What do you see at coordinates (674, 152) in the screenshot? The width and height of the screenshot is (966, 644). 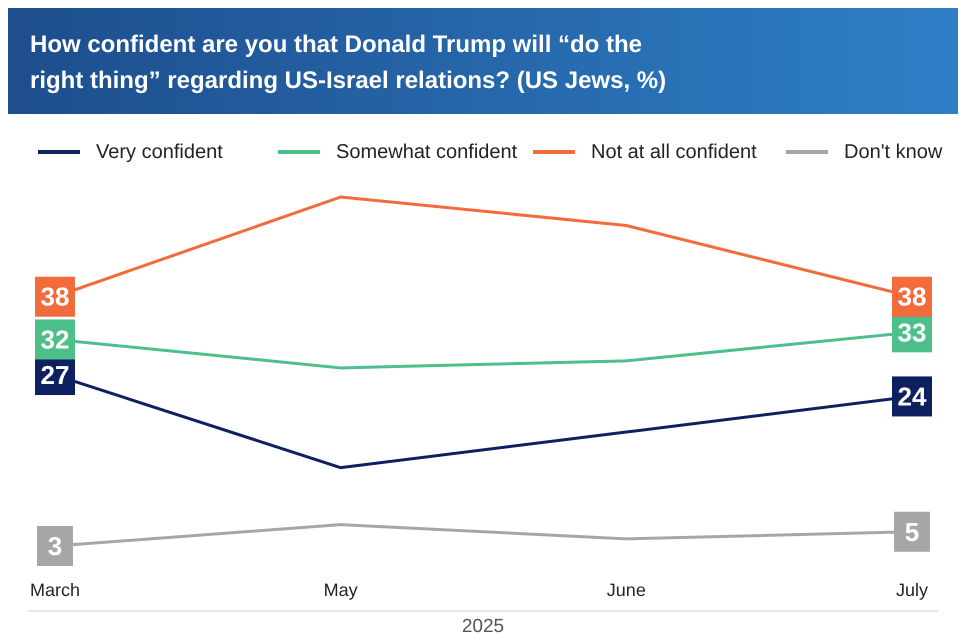 I see `legend-label: Not at all confident` at bounding box center [674, 152].